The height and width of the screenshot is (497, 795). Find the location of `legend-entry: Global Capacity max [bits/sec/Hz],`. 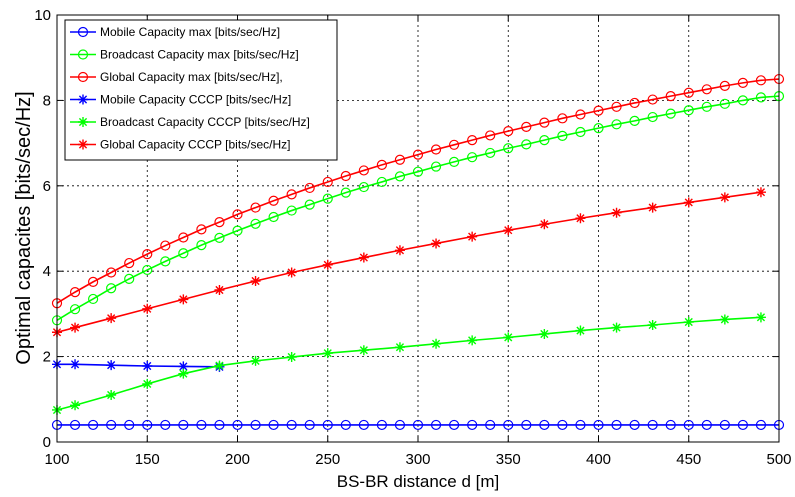

legend-entry: Global Capacity max [bits/sec/Hz], is located at coordinates (176, 77).